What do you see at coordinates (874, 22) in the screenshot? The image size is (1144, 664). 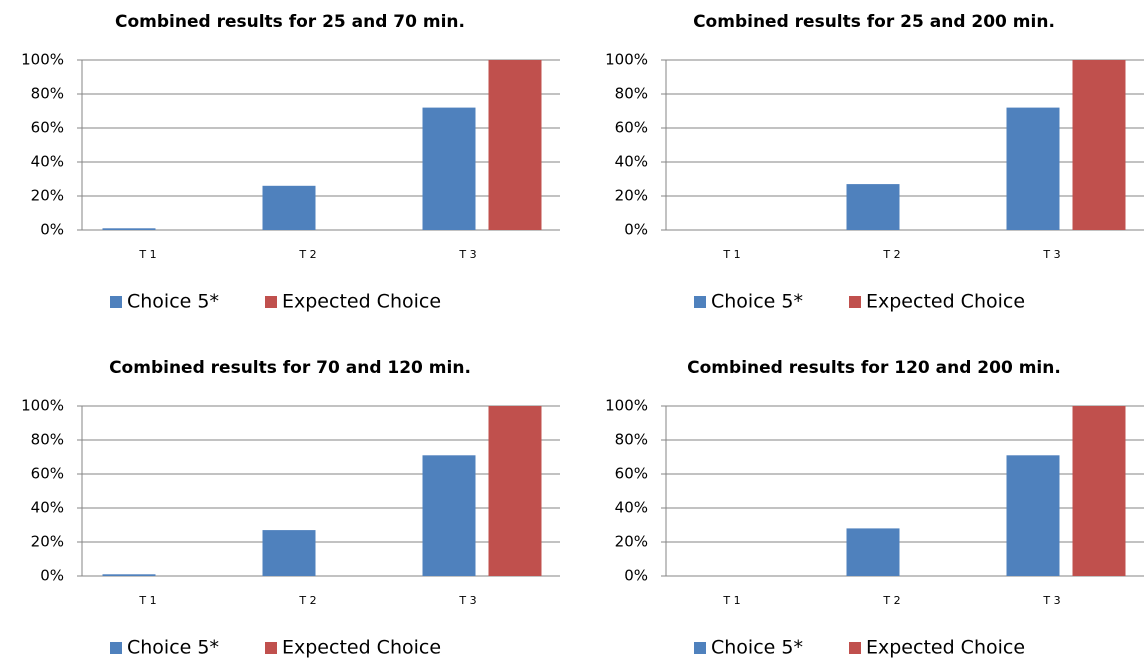 I see `chart-title: Combined results for 25 and 200 min.` at bounding box center [874, 22].